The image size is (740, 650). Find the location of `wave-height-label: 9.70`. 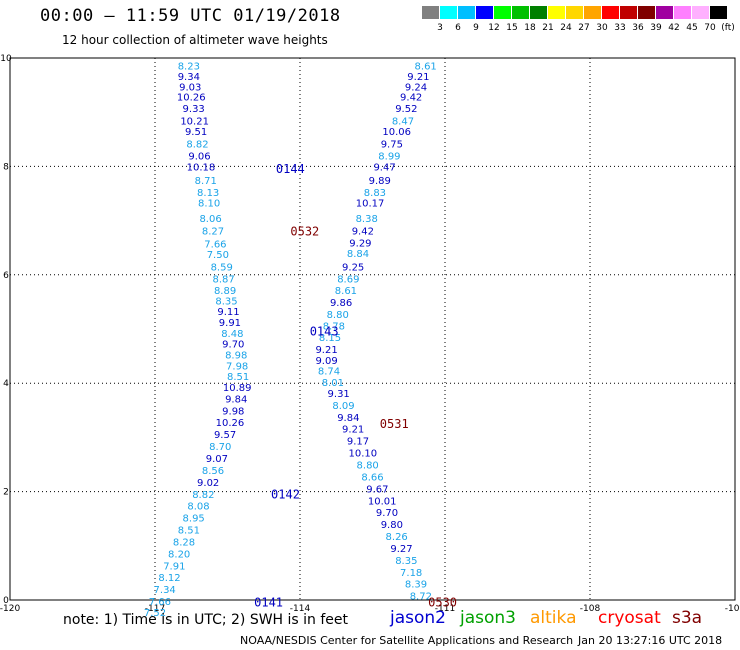

wave-height-label: 9.70 is located at coordinates (233, 345).